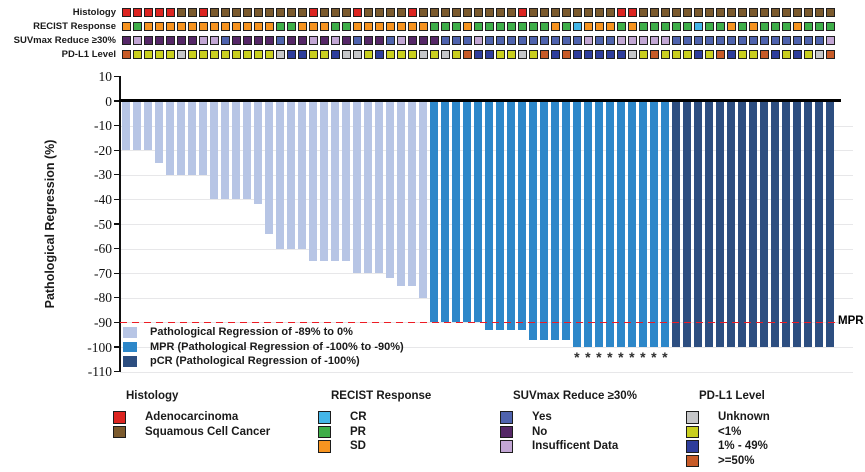 Image resolution: width=865 pixels, height=472 pixels. What do you see at coordinates (103, 249) in the screenshot?
I see `y-tick-label: -60` at bounding box center [103, 249].